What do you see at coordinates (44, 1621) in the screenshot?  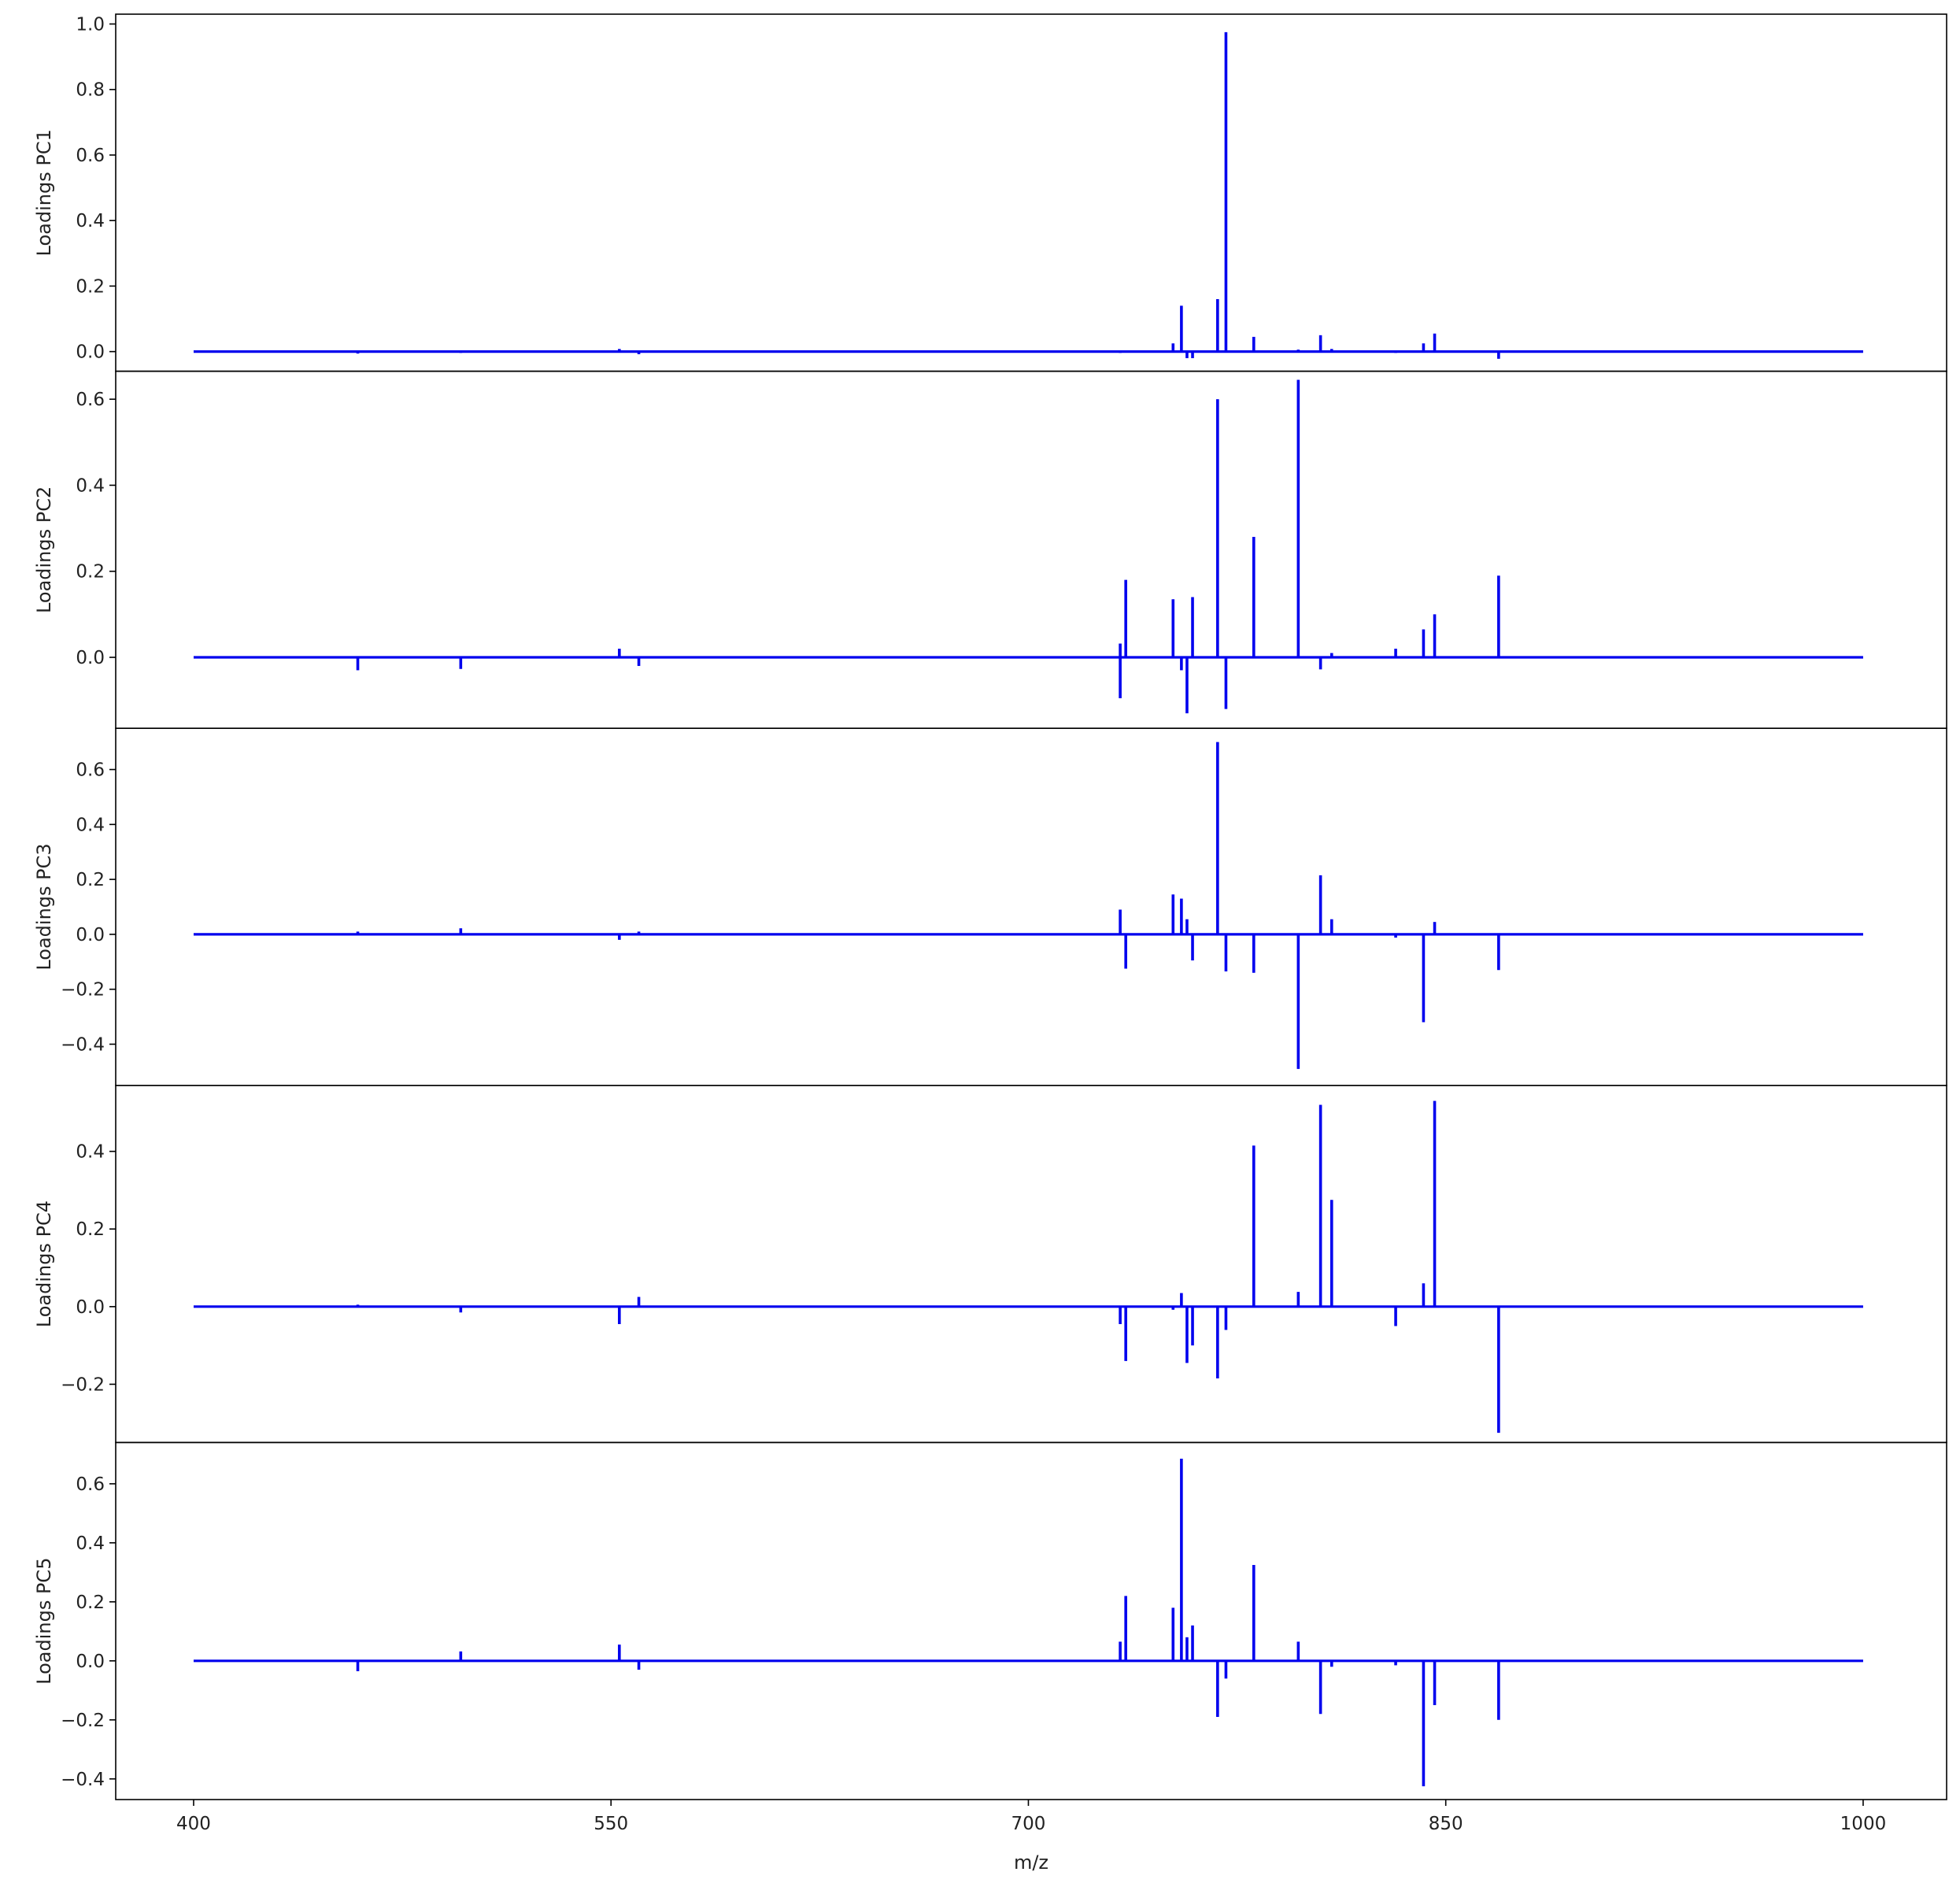 I see `y-axis-label-pc5: Loadings PC5` at bounding box center [44, 1621].